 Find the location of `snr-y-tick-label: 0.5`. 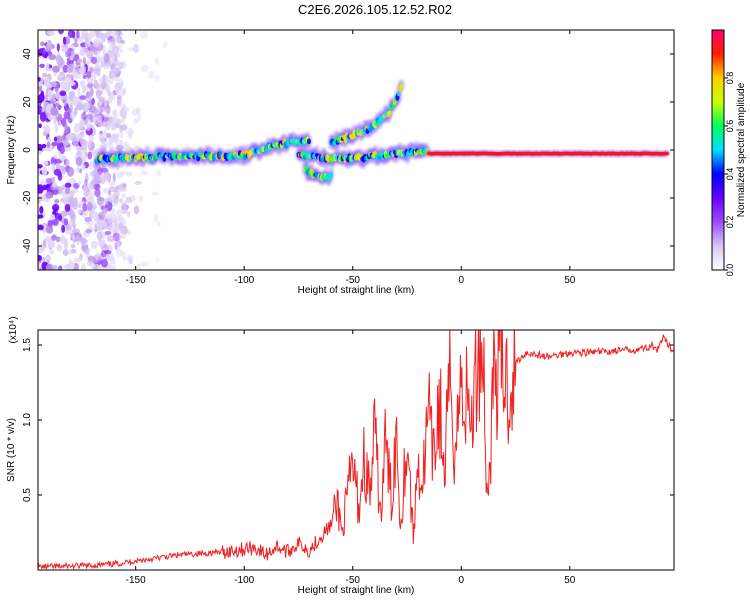

snr-y-tick-label: 0.5 is located at coordinates (27, 495).